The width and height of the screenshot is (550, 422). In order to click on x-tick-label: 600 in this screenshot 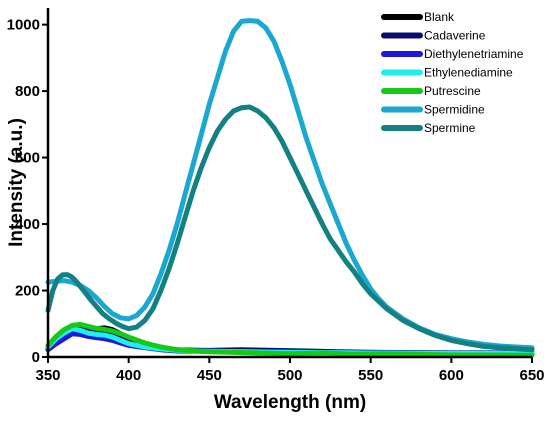, I will do `click(451, 375)`.